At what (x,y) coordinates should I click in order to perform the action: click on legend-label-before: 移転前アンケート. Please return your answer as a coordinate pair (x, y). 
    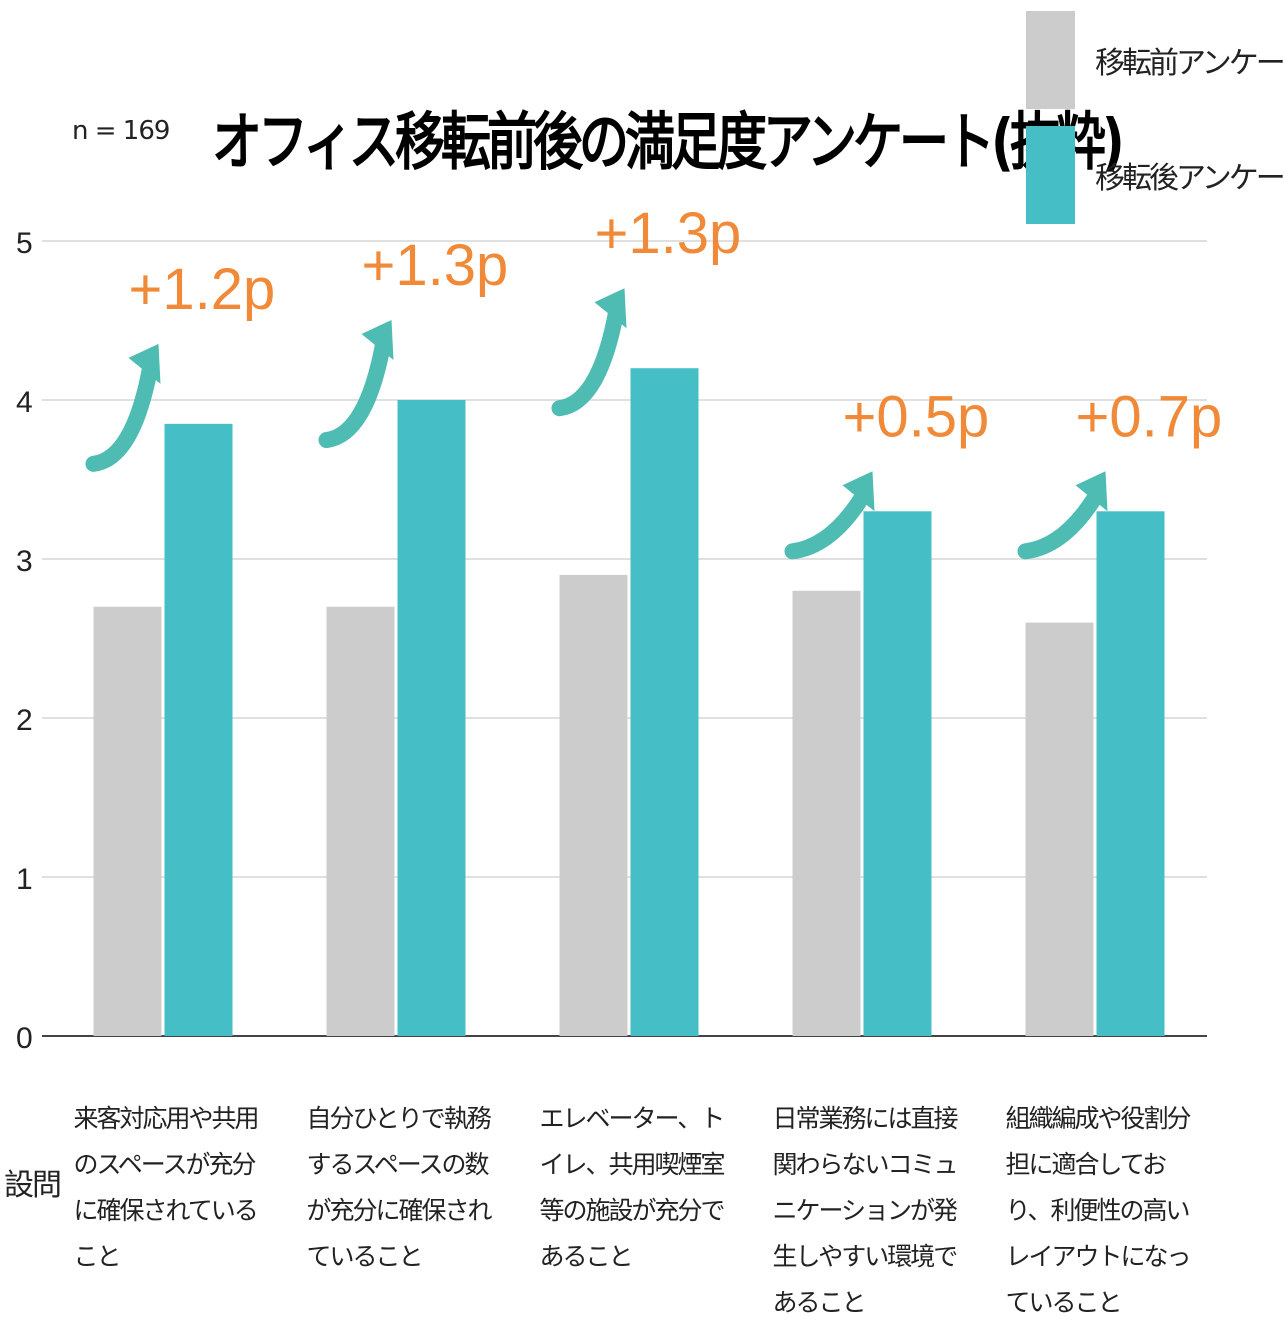
    Looking at the image, I should click on (1189, 63).